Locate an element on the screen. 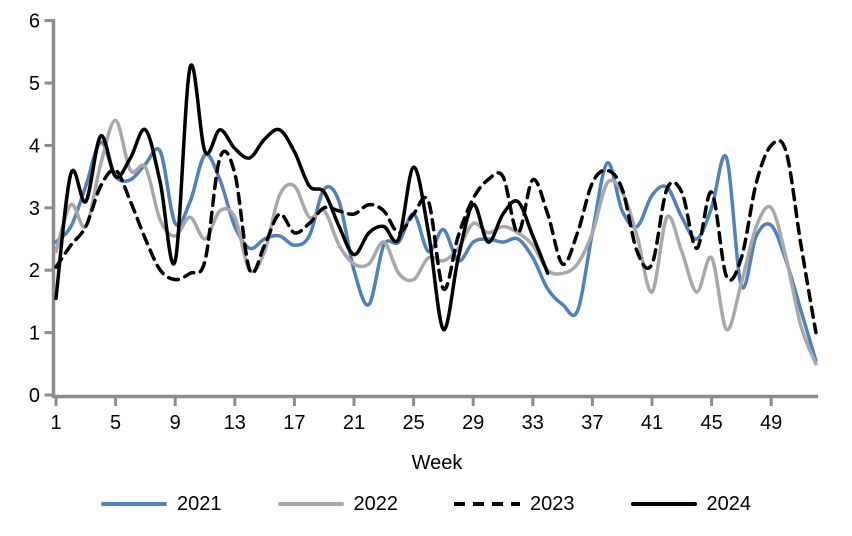 This screenshot has height=536, width=852. y-tick-label: 0 is located at coordinates (34, 396).